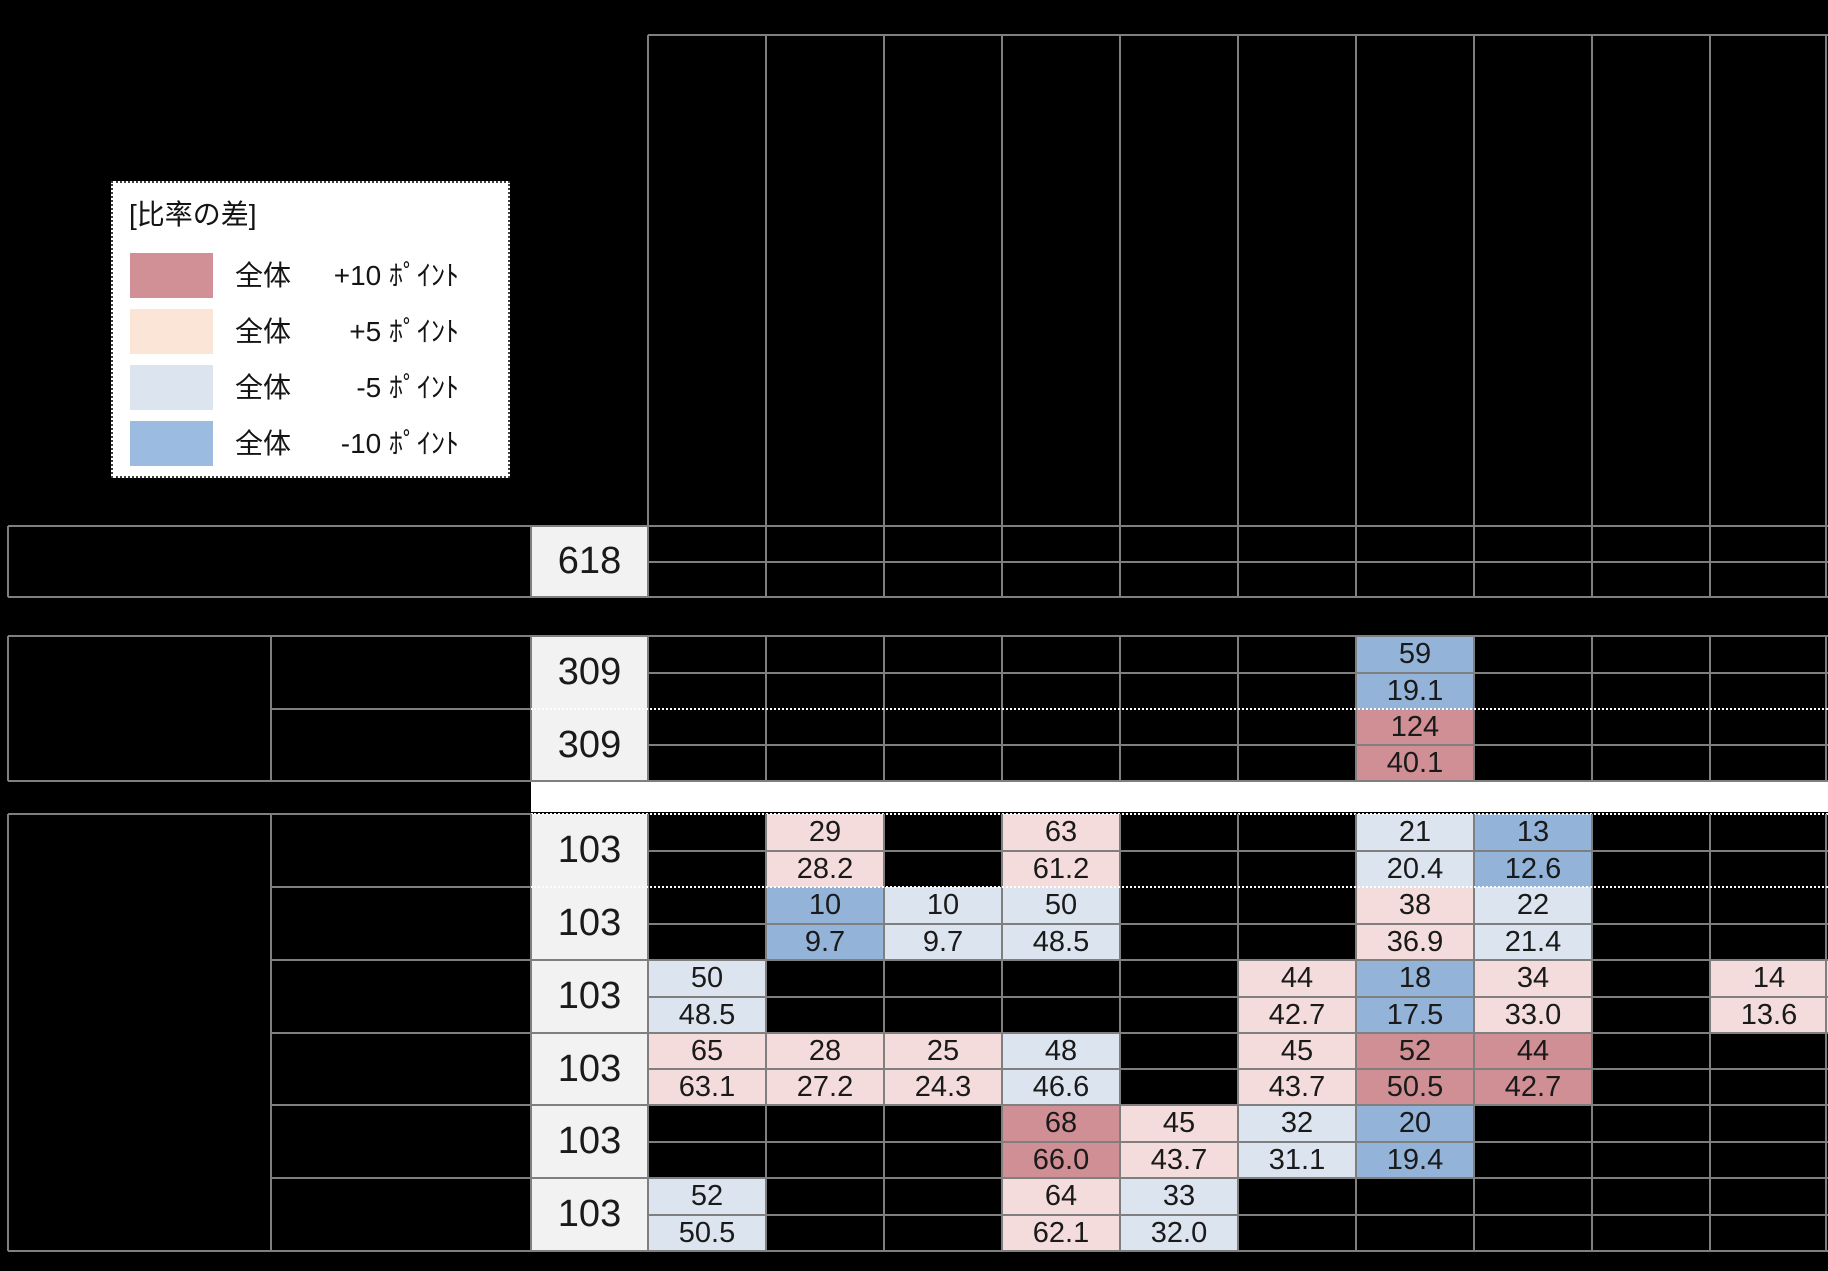 The height and width of the screenshot is (1271, 1828). What do you see at coordinates (1415, 1160) in the screenshot?
I see `data-cell-pct: 19.4` at bounding box center [1415, 1160].